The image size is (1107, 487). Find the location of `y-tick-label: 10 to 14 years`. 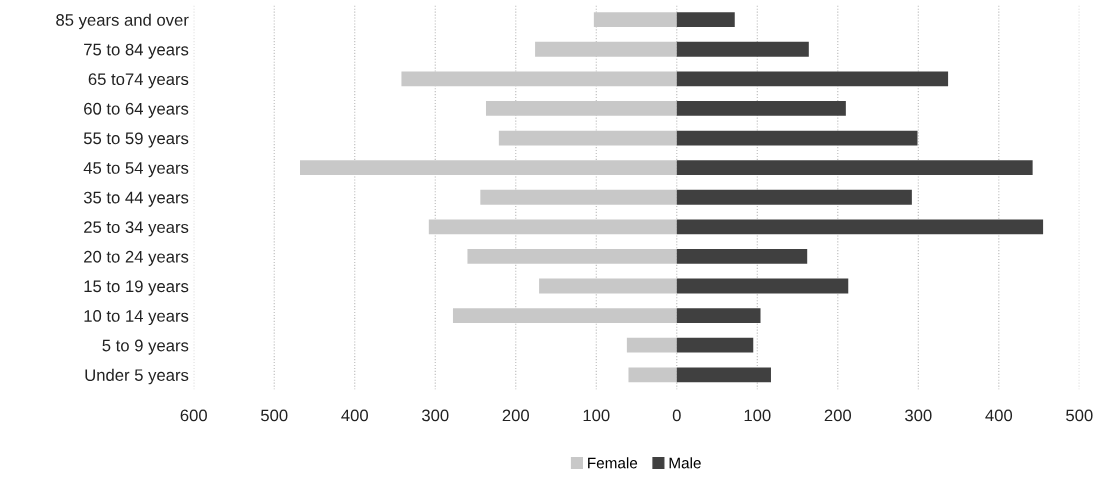

y-tick-label: 10 to 14 years is located at coordinates (136, 318).